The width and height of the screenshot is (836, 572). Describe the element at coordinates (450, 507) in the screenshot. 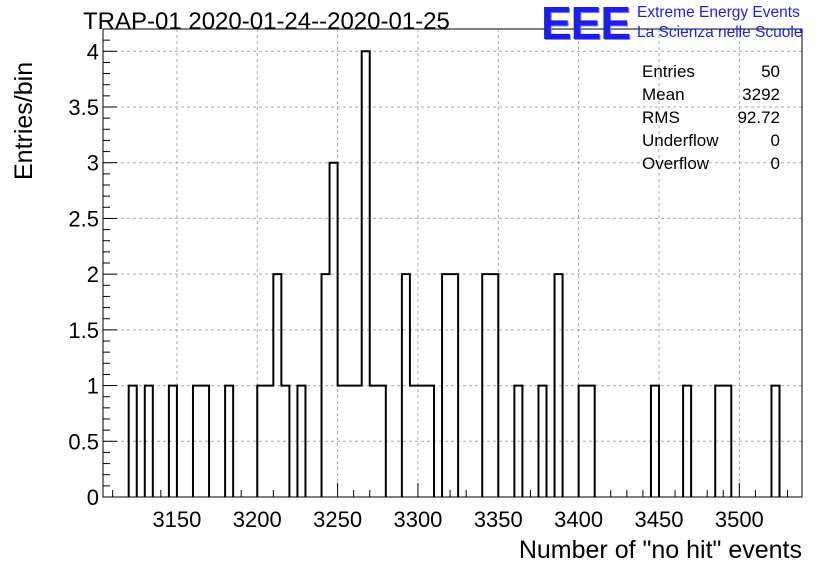

I see `x-axis-ticks: 3150 3200 3250 3300 3350 3400 3450 3500` at that location.